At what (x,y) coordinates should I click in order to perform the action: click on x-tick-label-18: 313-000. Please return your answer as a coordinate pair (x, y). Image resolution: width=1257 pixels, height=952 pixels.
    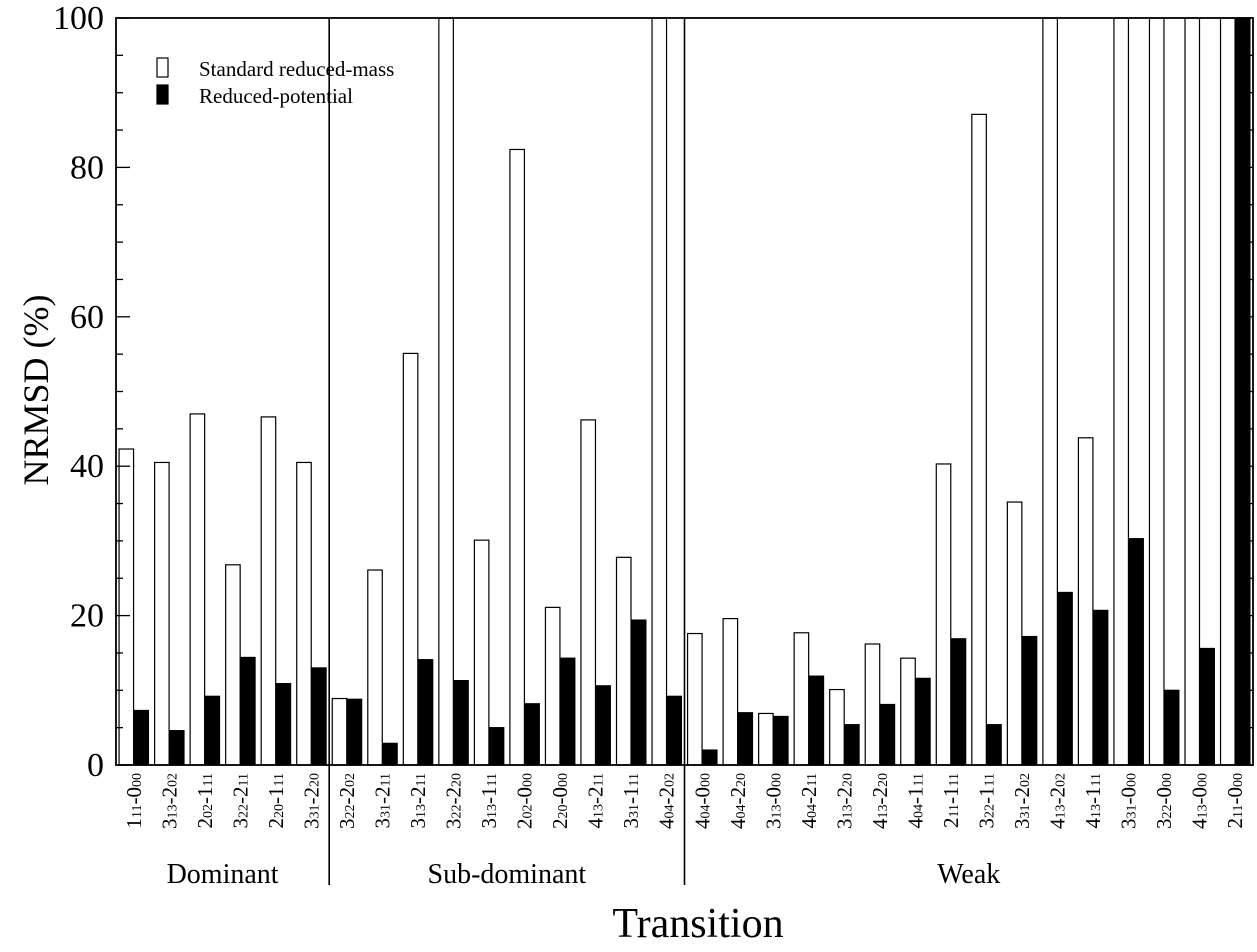
    Looking at the image, I should click on (773, 801).